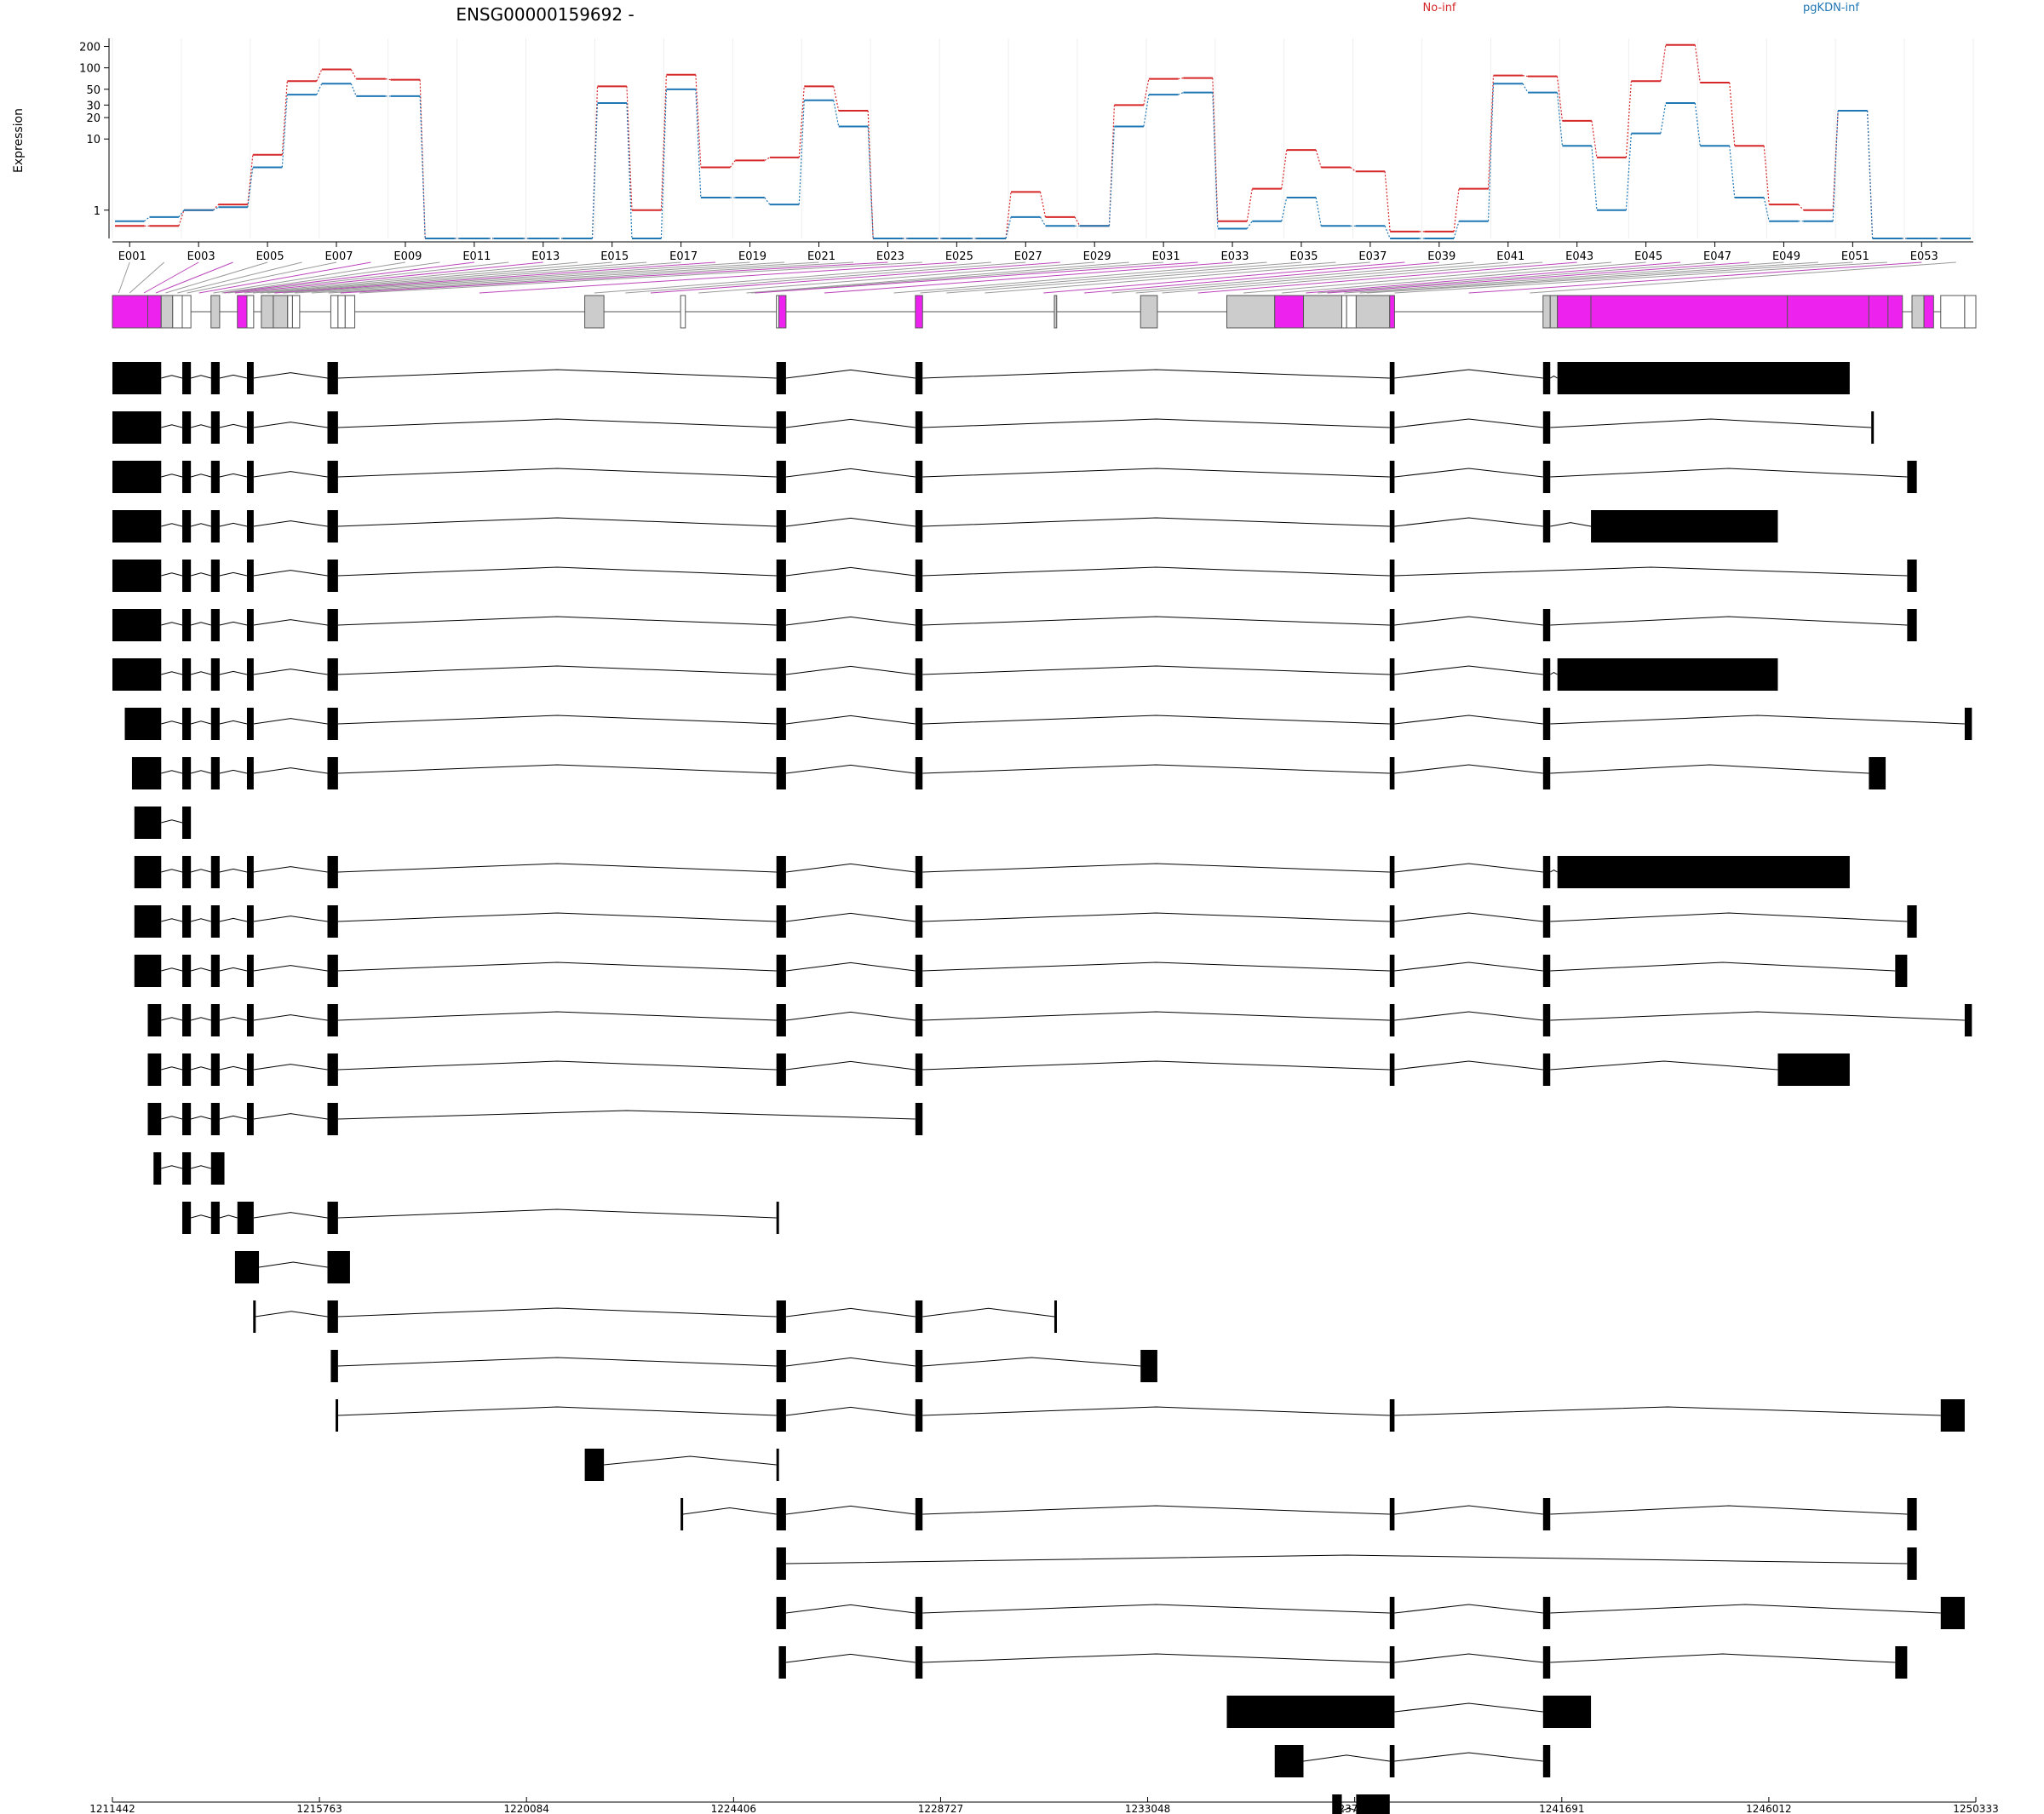  What do you see at coordinates (132, 256) in the screenshot?
I see `exon-label: E001` at bounding box center [132, 256].